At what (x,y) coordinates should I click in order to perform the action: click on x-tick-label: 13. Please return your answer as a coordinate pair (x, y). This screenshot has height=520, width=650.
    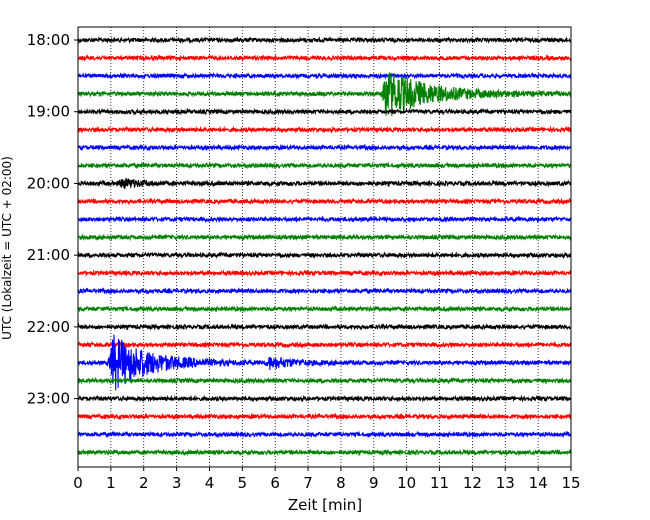
    Looking at the image, I should click on (505, 483).